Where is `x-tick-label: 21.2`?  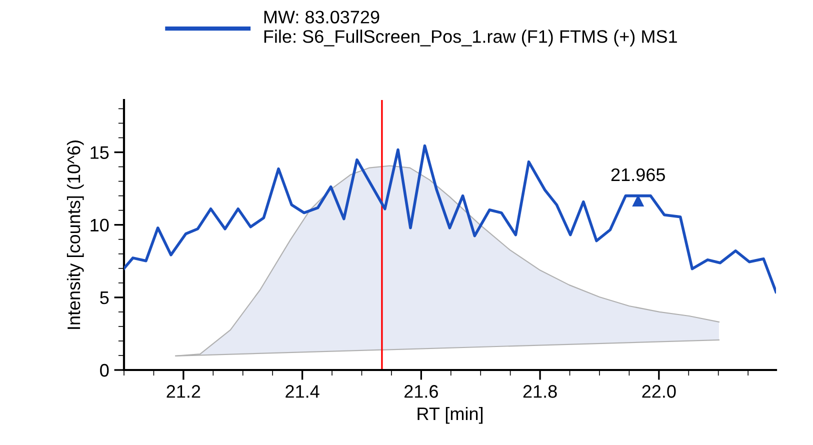 x-tick-label: 21.2 is located at coordinates (183, 391).